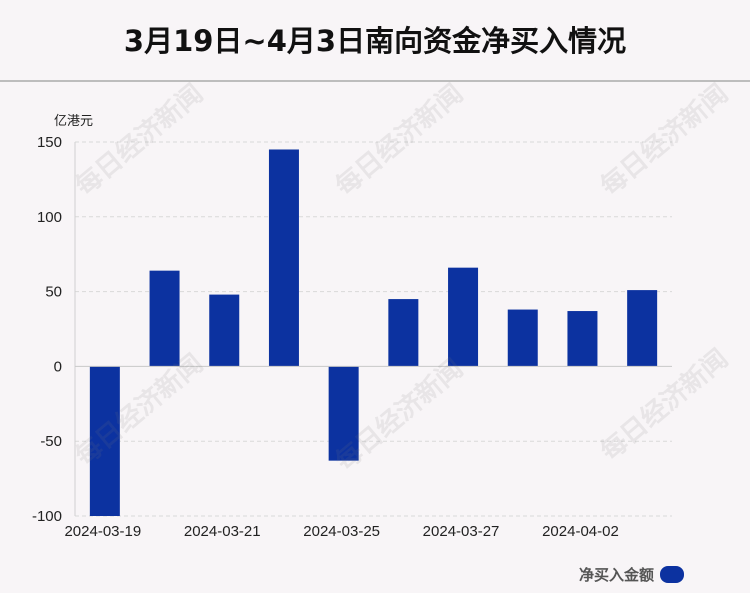  What do you see at coordinates (616, 575) in the screenshot?
I see `legend-label: 净买入金额` at bounding box center [616, 575].